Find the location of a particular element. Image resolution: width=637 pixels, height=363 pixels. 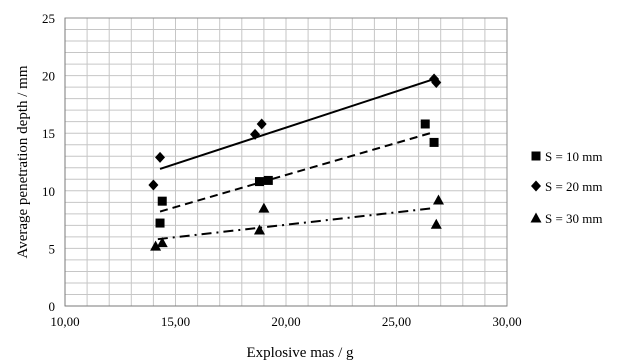

legend-marker-triangle is located at coordinates (536, 217).